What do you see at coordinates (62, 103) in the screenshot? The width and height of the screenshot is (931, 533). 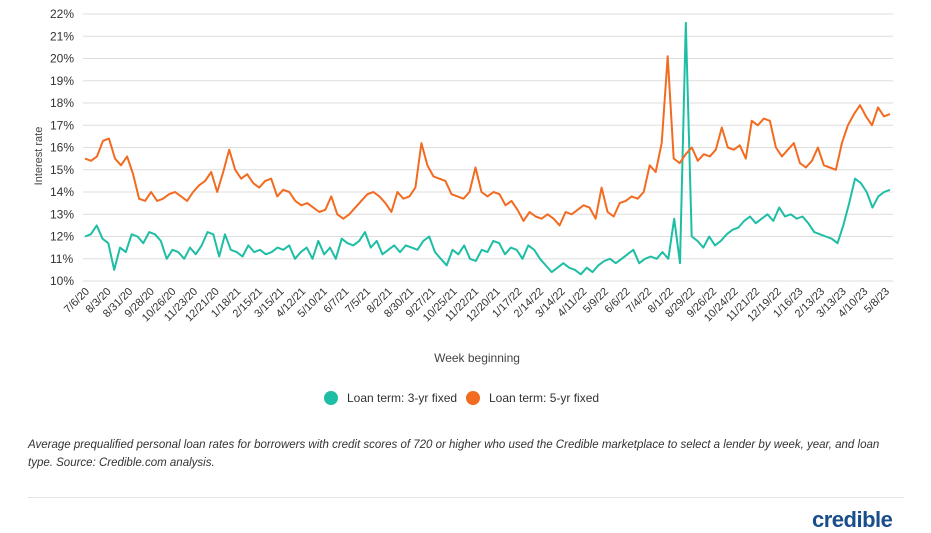 I see `y-tick-label: 18%` at bounding box center [62, 103].